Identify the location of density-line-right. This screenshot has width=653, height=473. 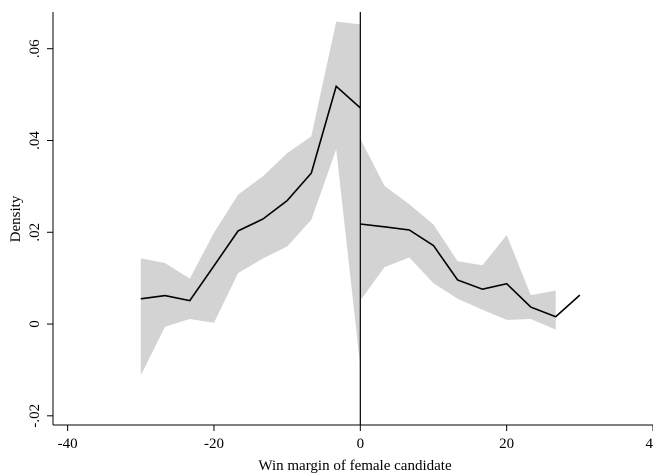
(470, 270).